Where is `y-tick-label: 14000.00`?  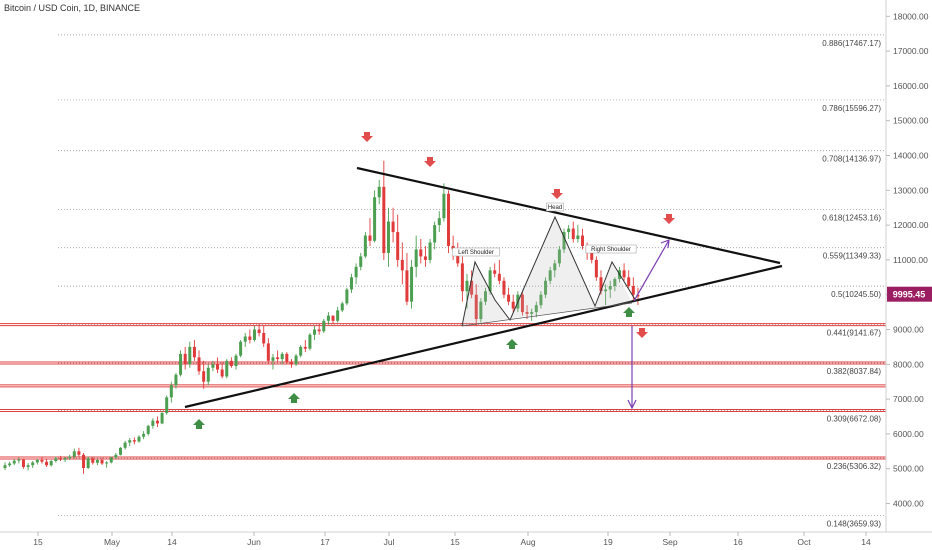 y-tick-label: 14000.00 is located at coordinates (911, 156).